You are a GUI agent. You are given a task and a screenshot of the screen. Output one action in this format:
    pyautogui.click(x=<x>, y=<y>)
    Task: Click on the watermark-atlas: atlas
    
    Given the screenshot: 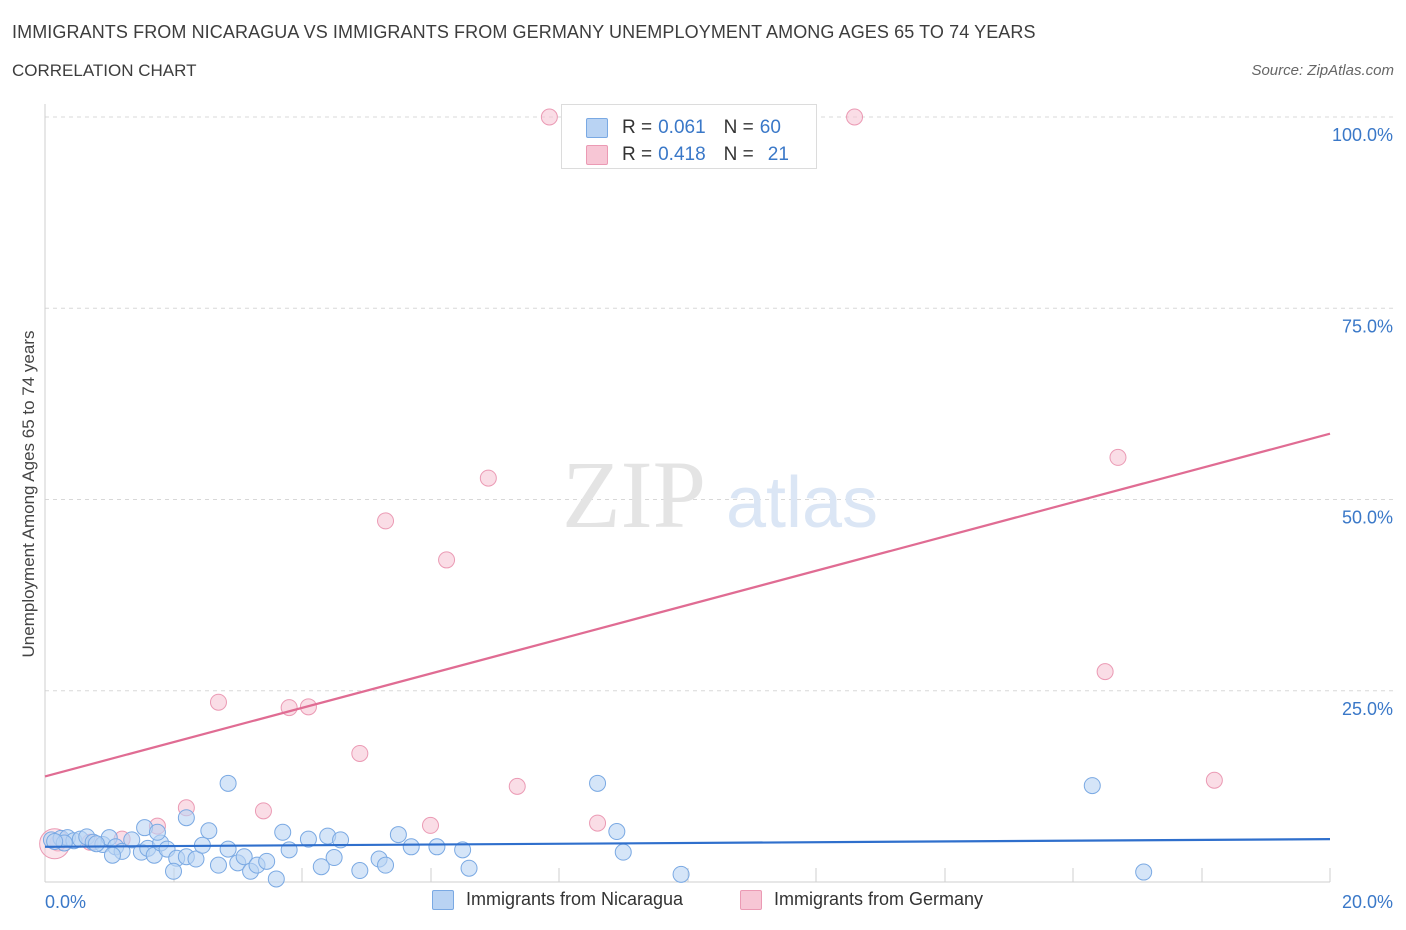 What is the action you would take?
    pyautogui.click(x=802, y=503)
    